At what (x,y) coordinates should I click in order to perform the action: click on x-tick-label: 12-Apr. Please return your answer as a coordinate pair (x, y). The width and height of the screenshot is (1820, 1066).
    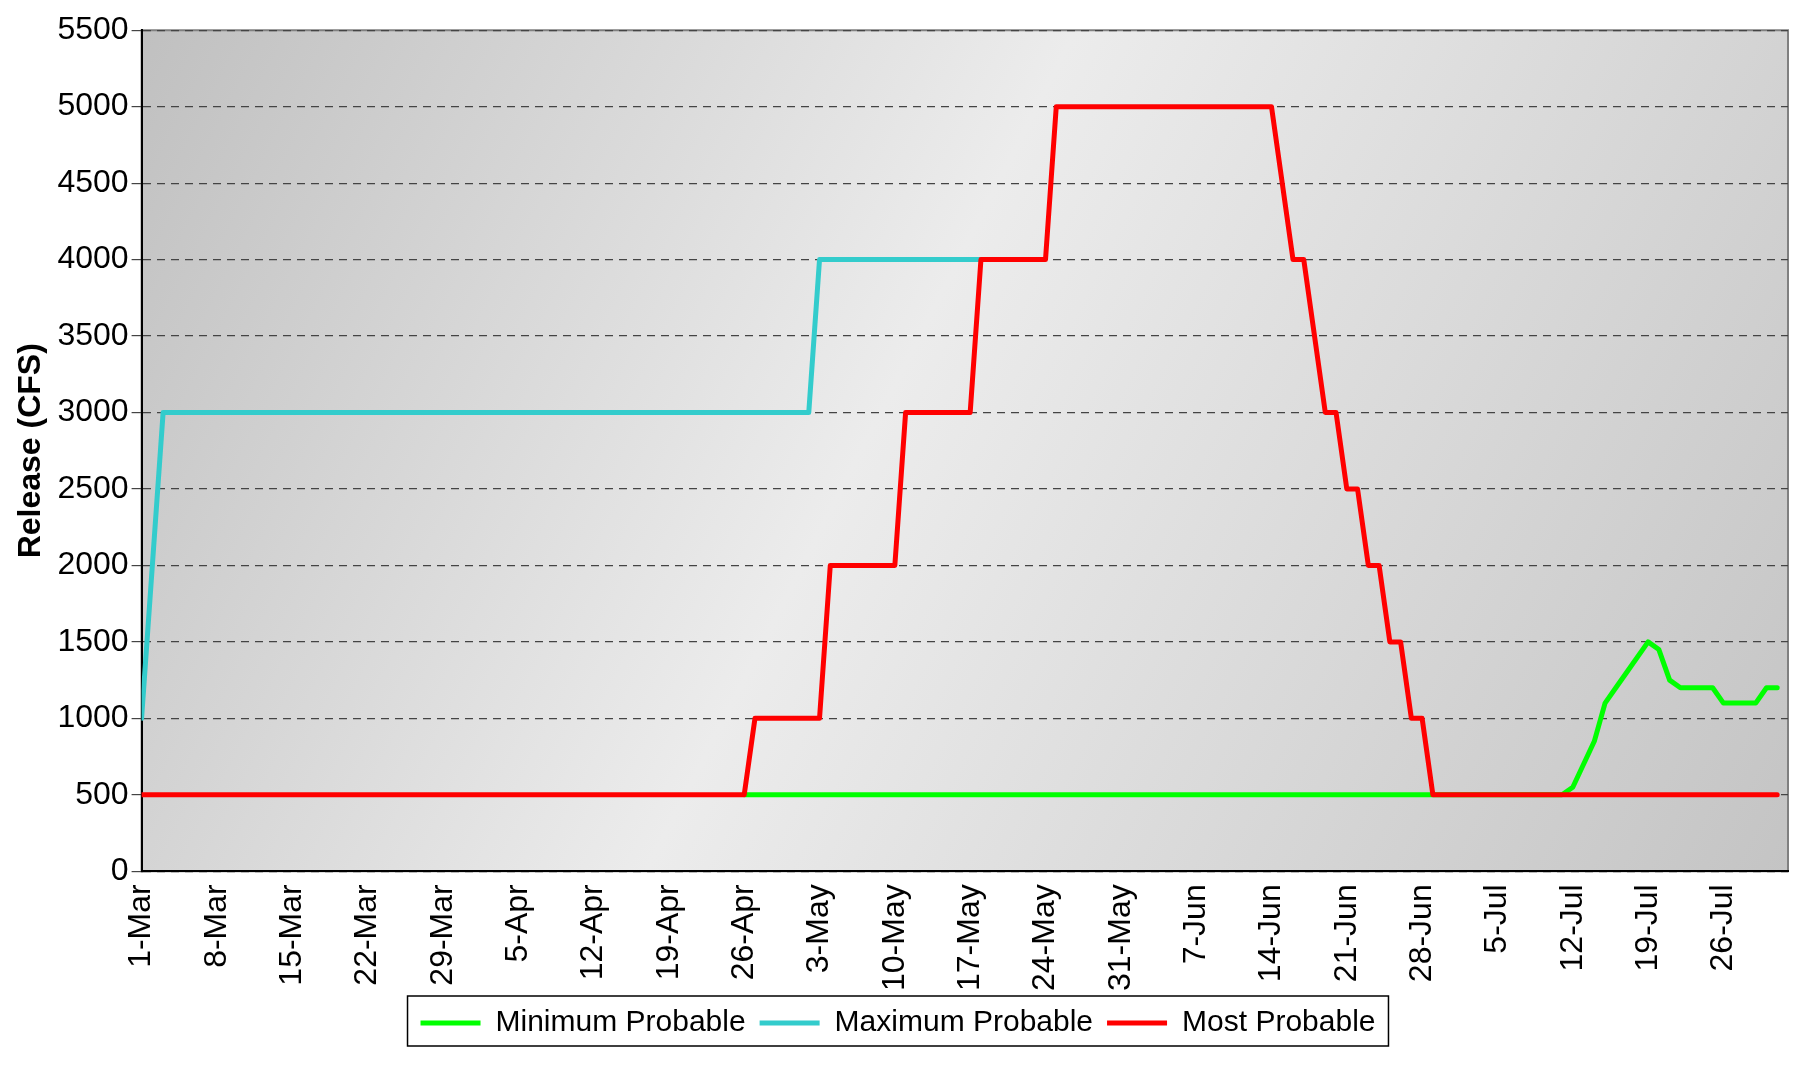
    Looking at the image, I should click on (591, 932).